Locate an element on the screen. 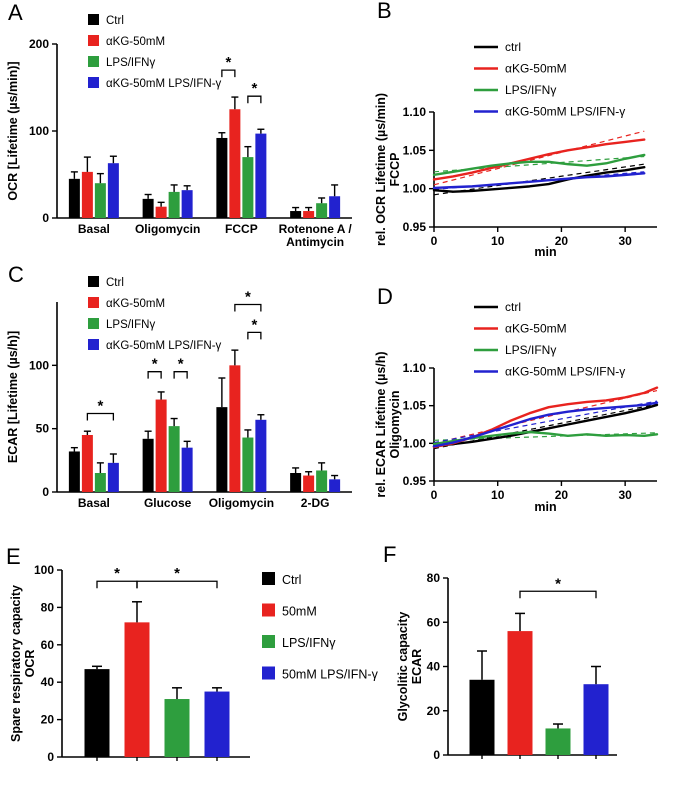  y-tick-label: 80 is located at coordinates (434, 578).